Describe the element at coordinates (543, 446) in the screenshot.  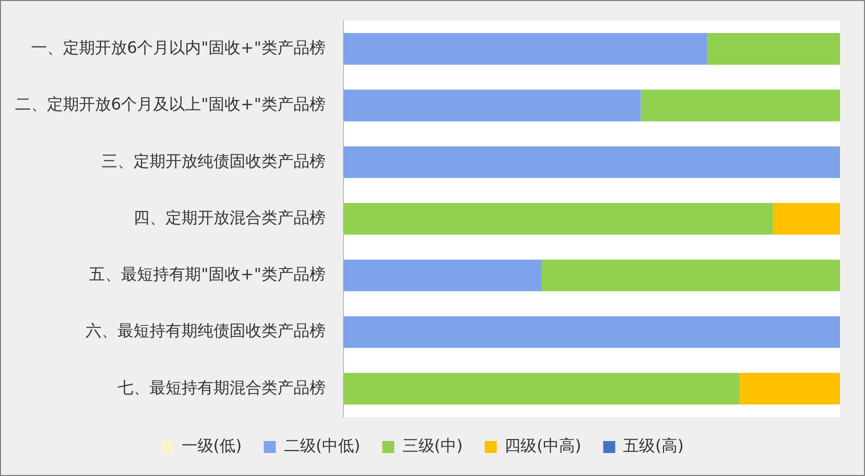
I see `legend-label: 四级(中高)` at that location.